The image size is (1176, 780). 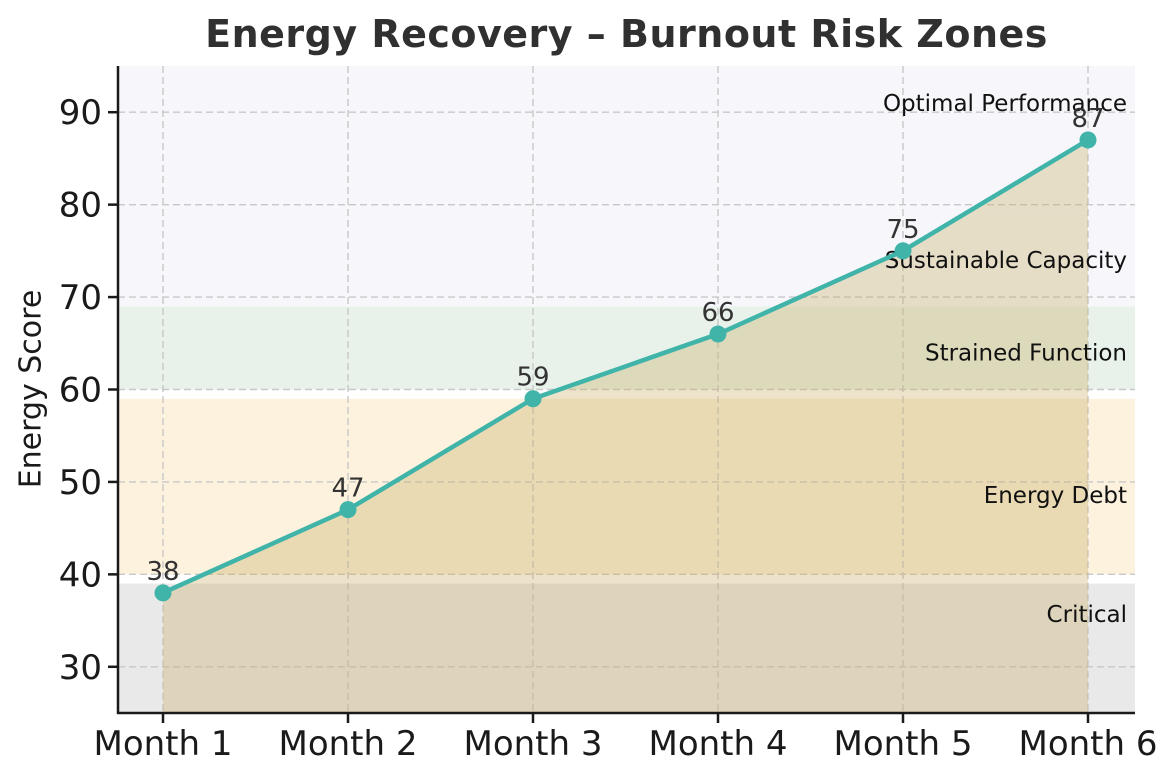 I want to click on y-tick-label: 70, so click(x=80, y=298).